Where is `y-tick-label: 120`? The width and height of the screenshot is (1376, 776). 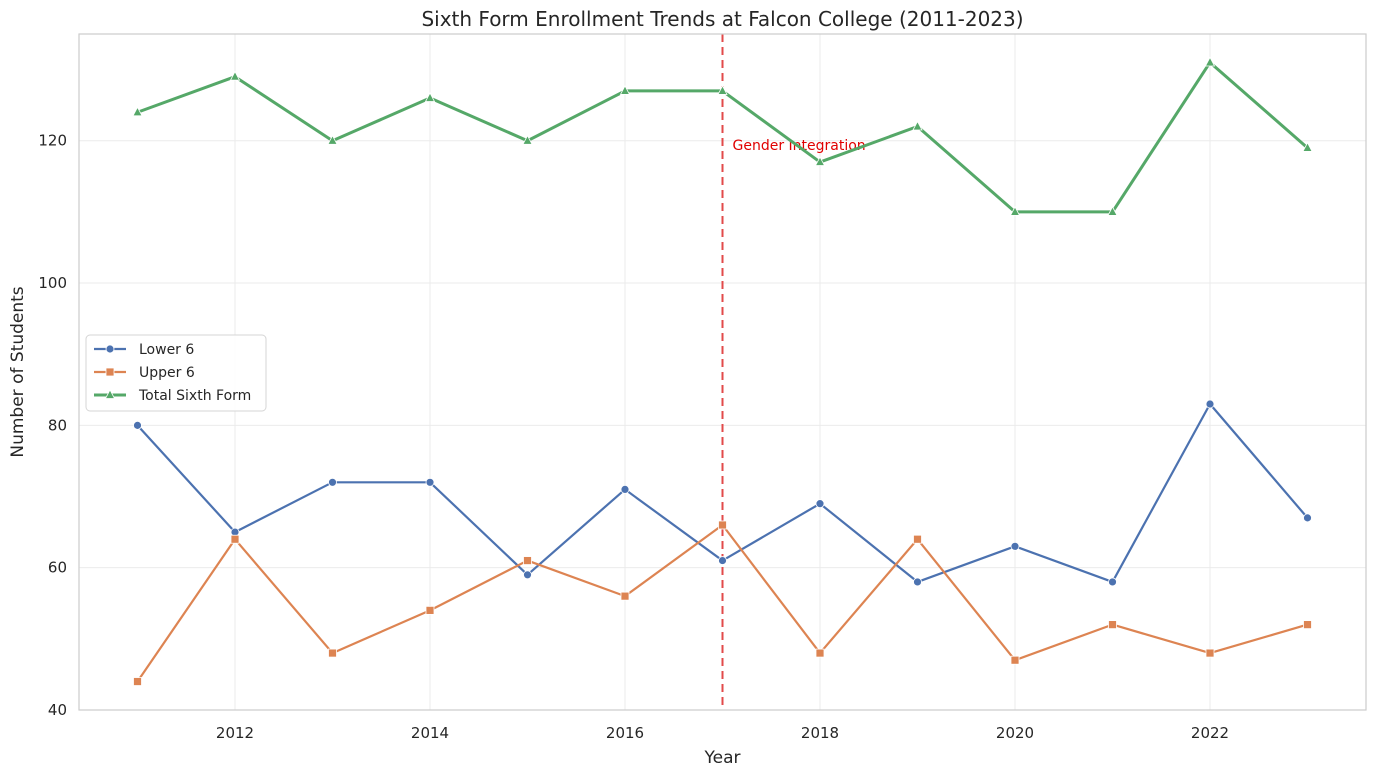 y-tick-label: 120 is located at coordinates (52, 141).